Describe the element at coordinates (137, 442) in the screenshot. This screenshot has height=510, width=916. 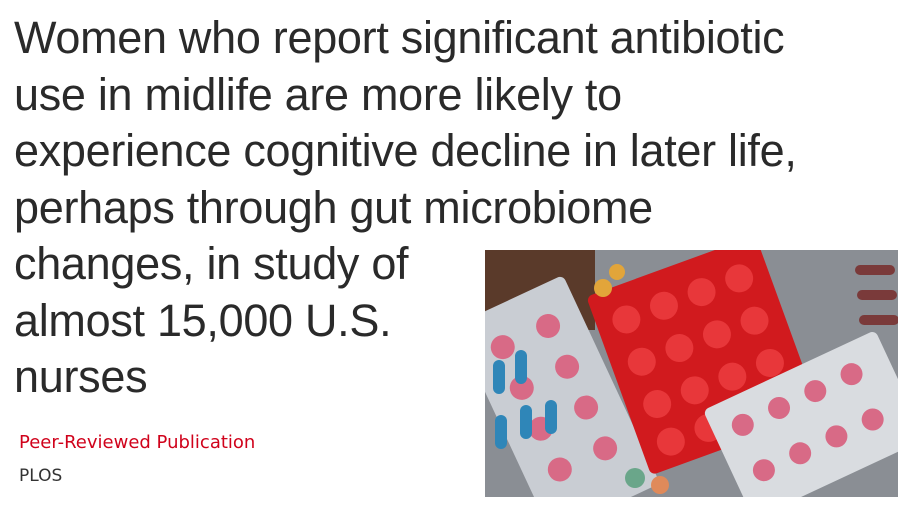
I see `publication-type: Peer-Reviewed Publication` at that location.